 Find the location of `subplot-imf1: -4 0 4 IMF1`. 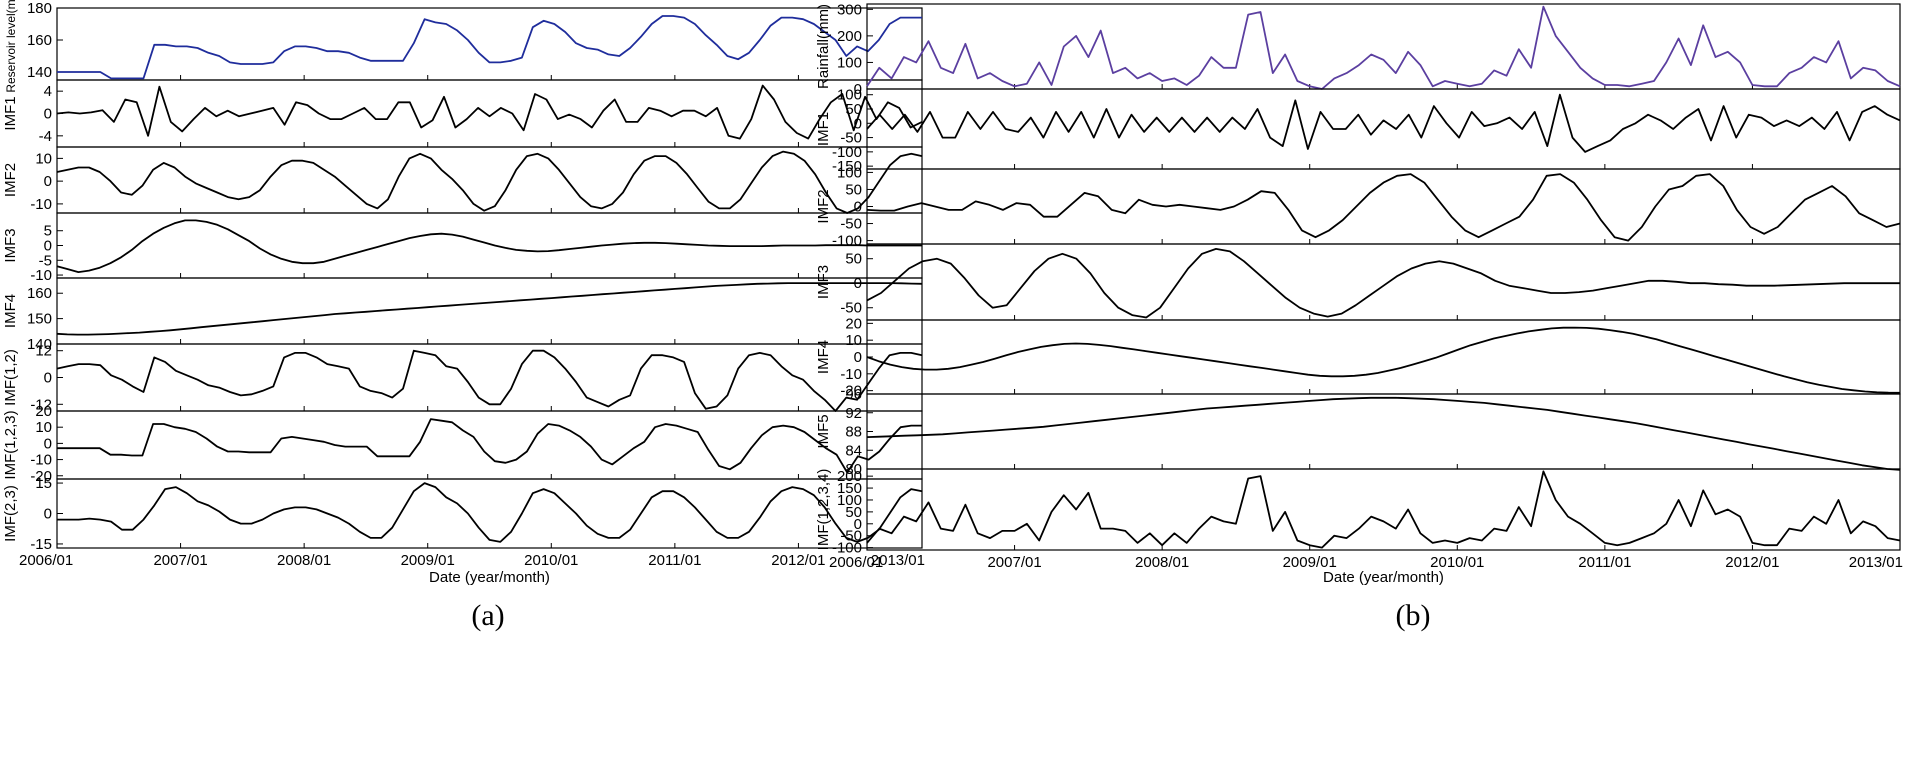

subplot-imf1: -4 0 4 IMF1 is located at coordinates (462, 113).